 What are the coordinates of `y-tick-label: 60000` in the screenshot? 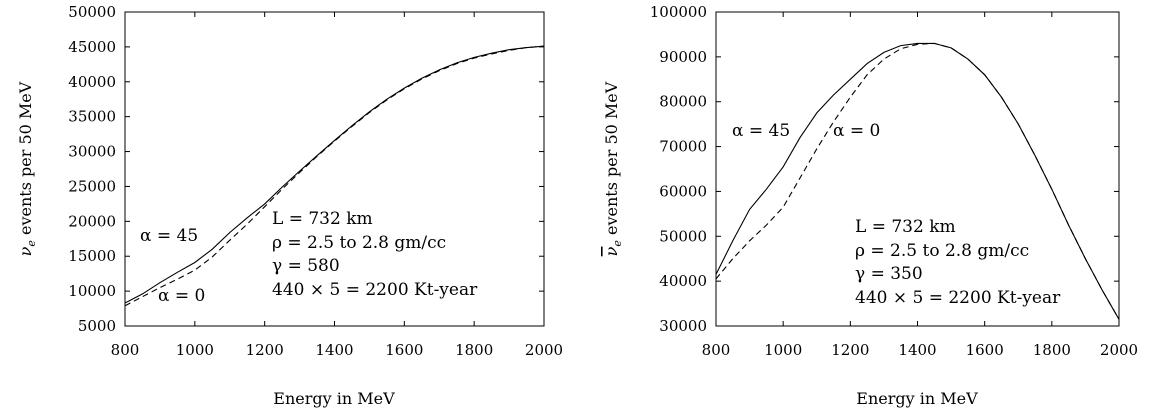 It's located at (683, 191).